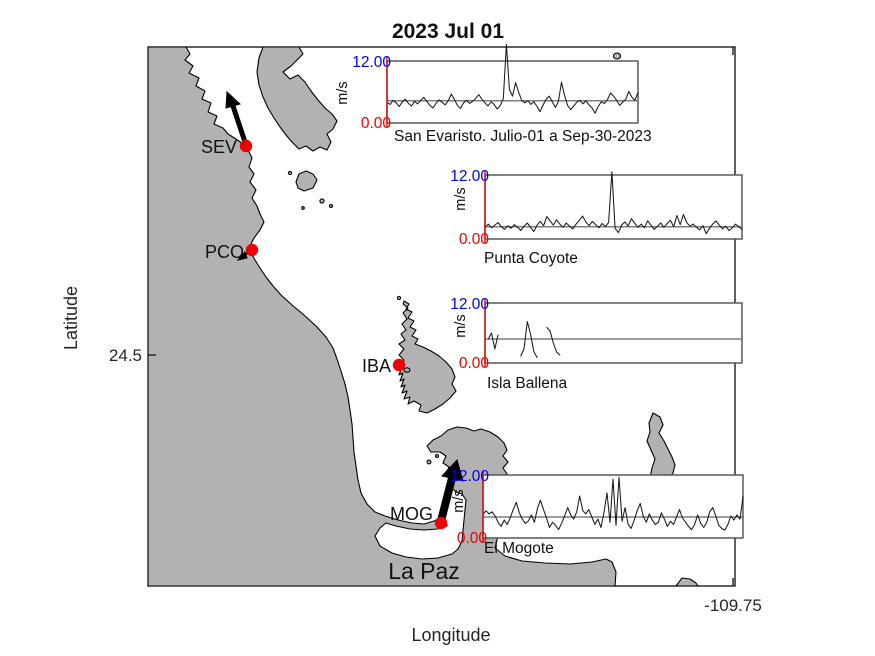 This screenshot has width=875, height=656. I want to click on inset-isla-ballena: 12.00 0.00 m/s Isla Ballena, so click(596, 344).